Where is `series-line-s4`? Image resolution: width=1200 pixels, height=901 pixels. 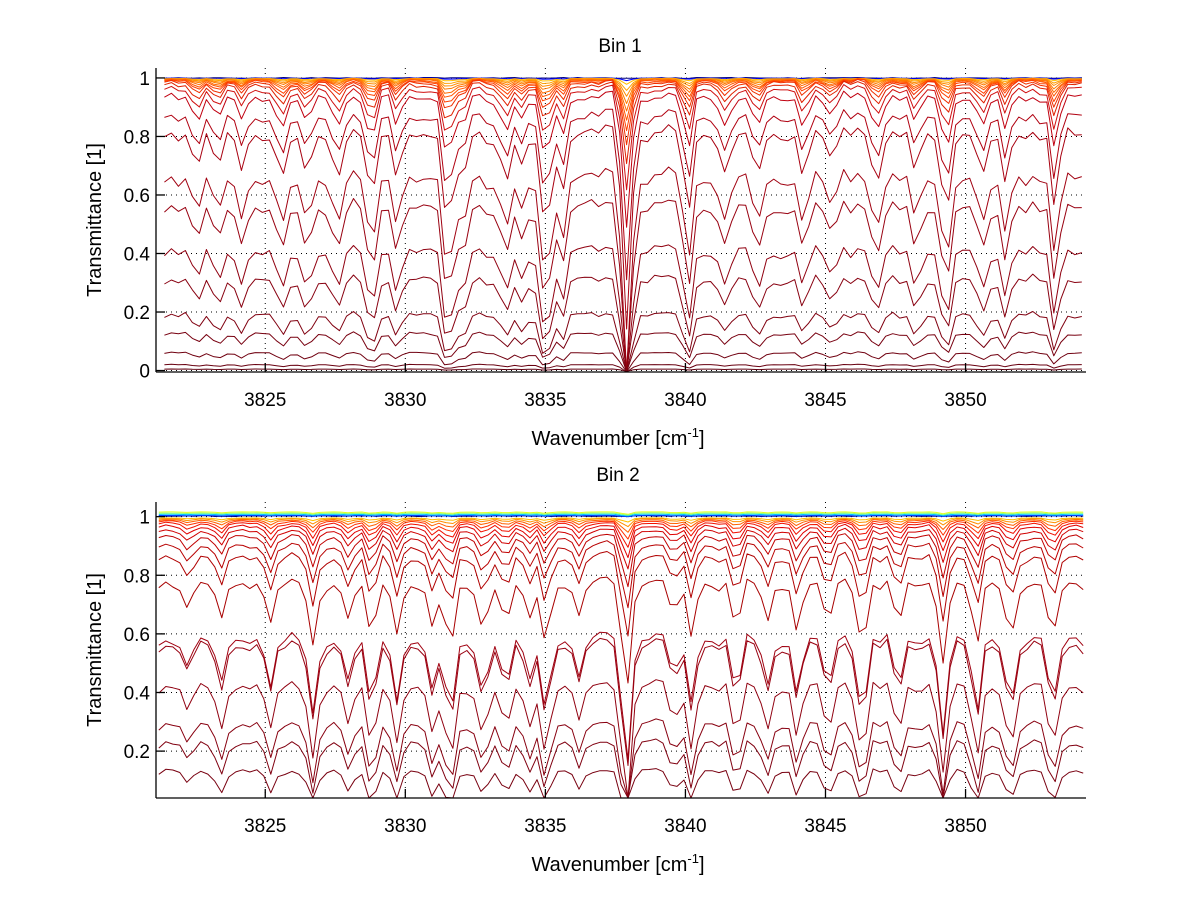 series-line-s4 is located at coordinates (621, 514).